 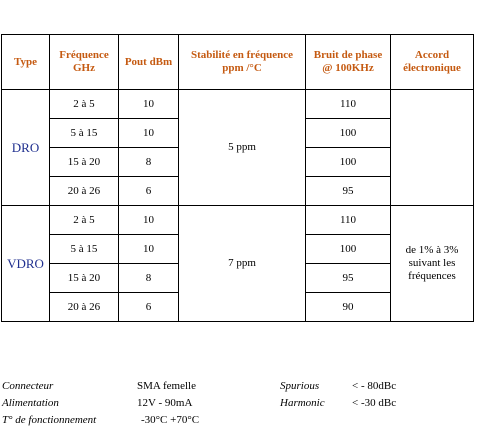 I want to click on spec-label: Harmonic, so click(x=302, y=403).